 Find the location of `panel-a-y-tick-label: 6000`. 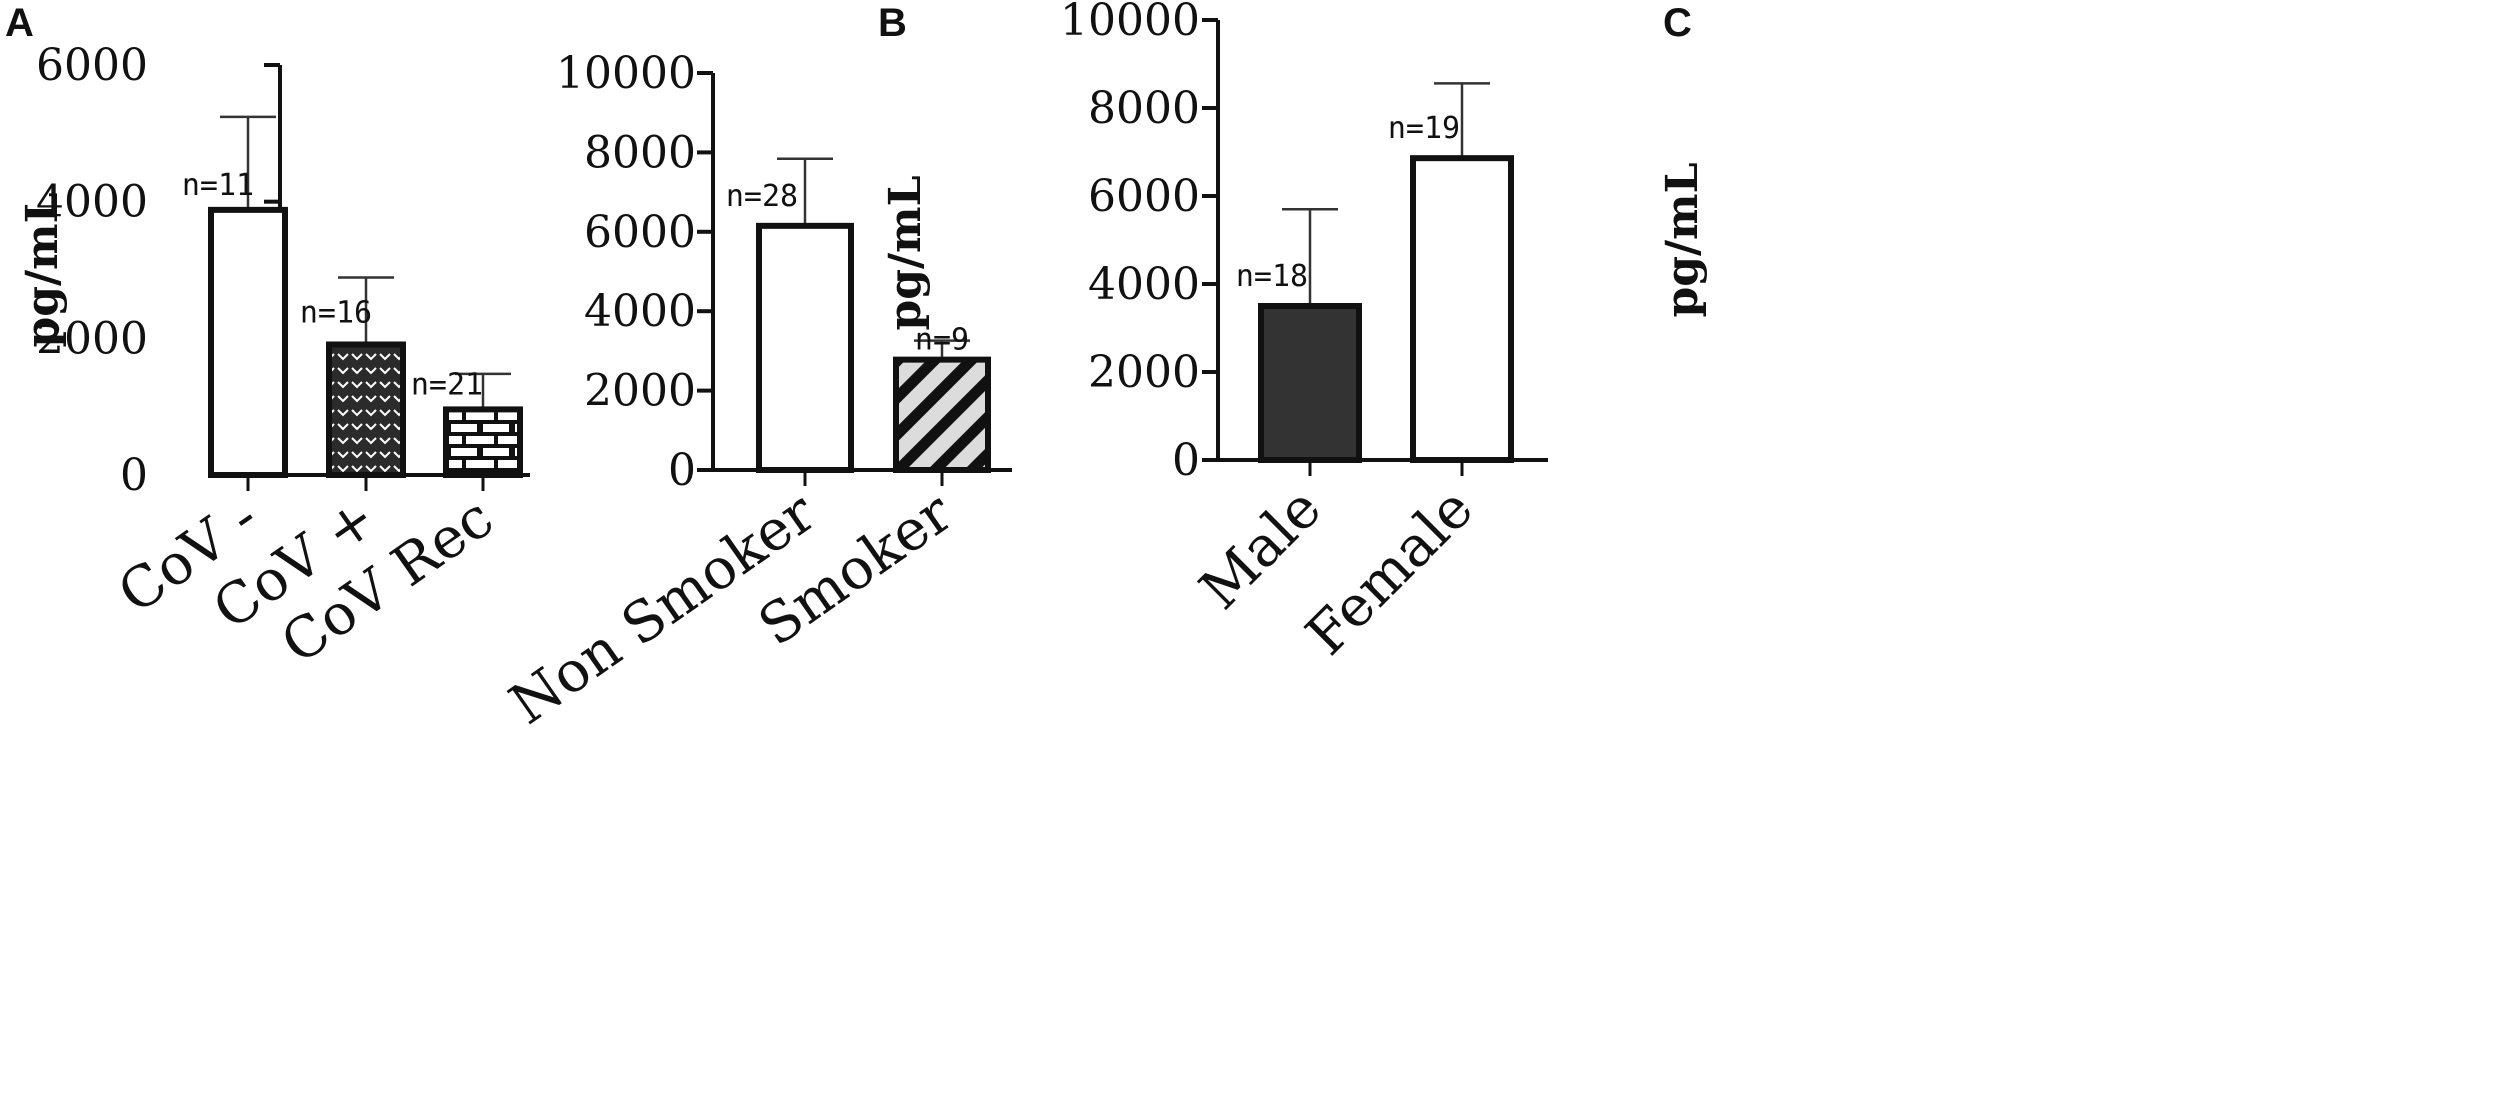

panel-a-y-tick-label: 6000 is located at coordinates (92, 65).